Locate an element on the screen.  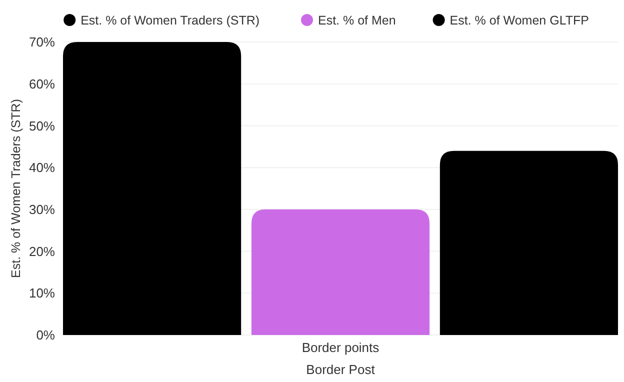
x-tick-label: Border points is located at coordinates (341, 347).